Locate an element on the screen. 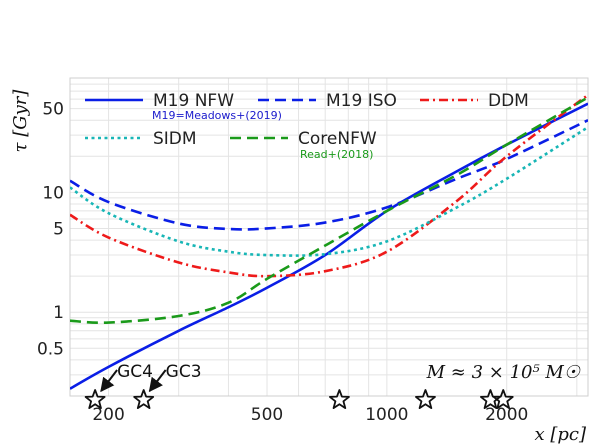  legend-label: CoreNFW is located at coordinates (337, 139).